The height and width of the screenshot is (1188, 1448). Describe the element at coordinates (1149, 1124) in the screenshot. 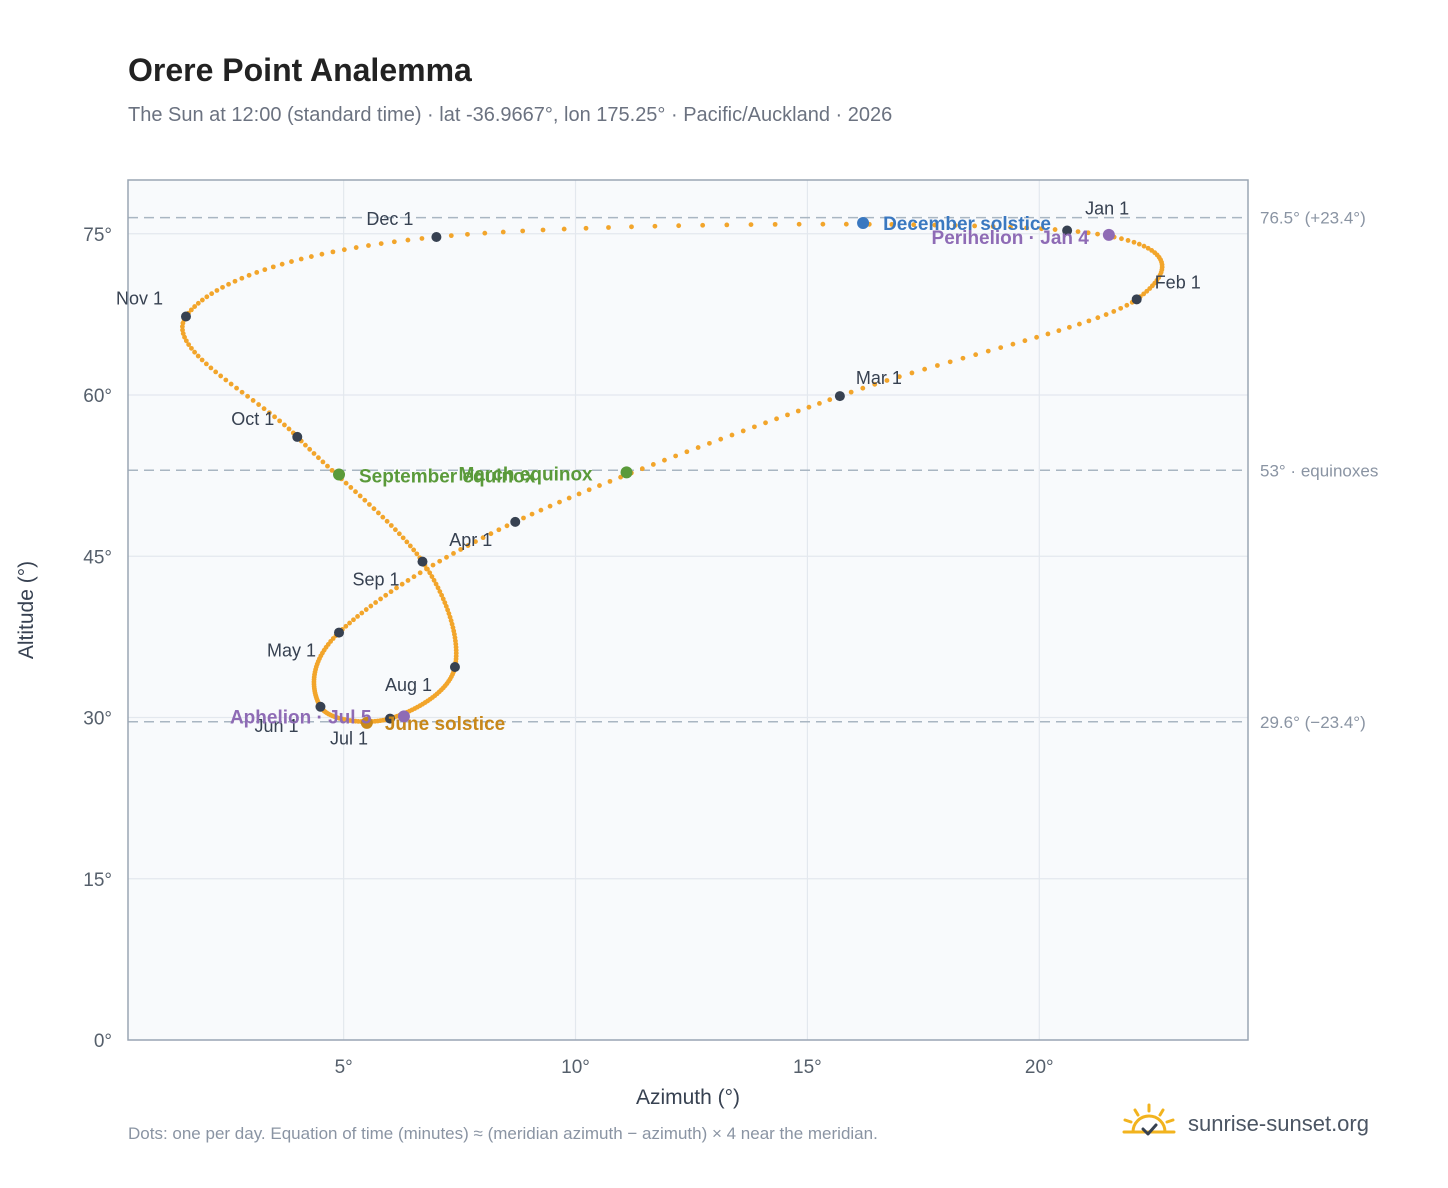

I see `sun-icon` at that location.